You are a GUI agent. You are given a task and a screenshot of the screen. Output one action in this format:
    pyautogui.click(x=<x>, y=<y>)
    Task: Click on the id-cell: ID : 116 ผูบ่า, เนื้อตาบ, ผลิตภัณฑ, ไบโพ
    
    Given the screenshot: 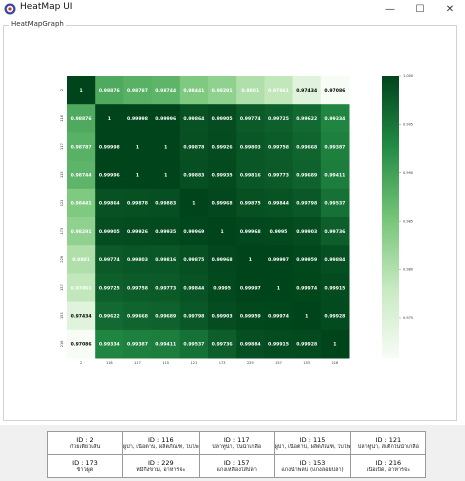 What is the action you would take?
    pyautogui.click(x=161, y=443)
    